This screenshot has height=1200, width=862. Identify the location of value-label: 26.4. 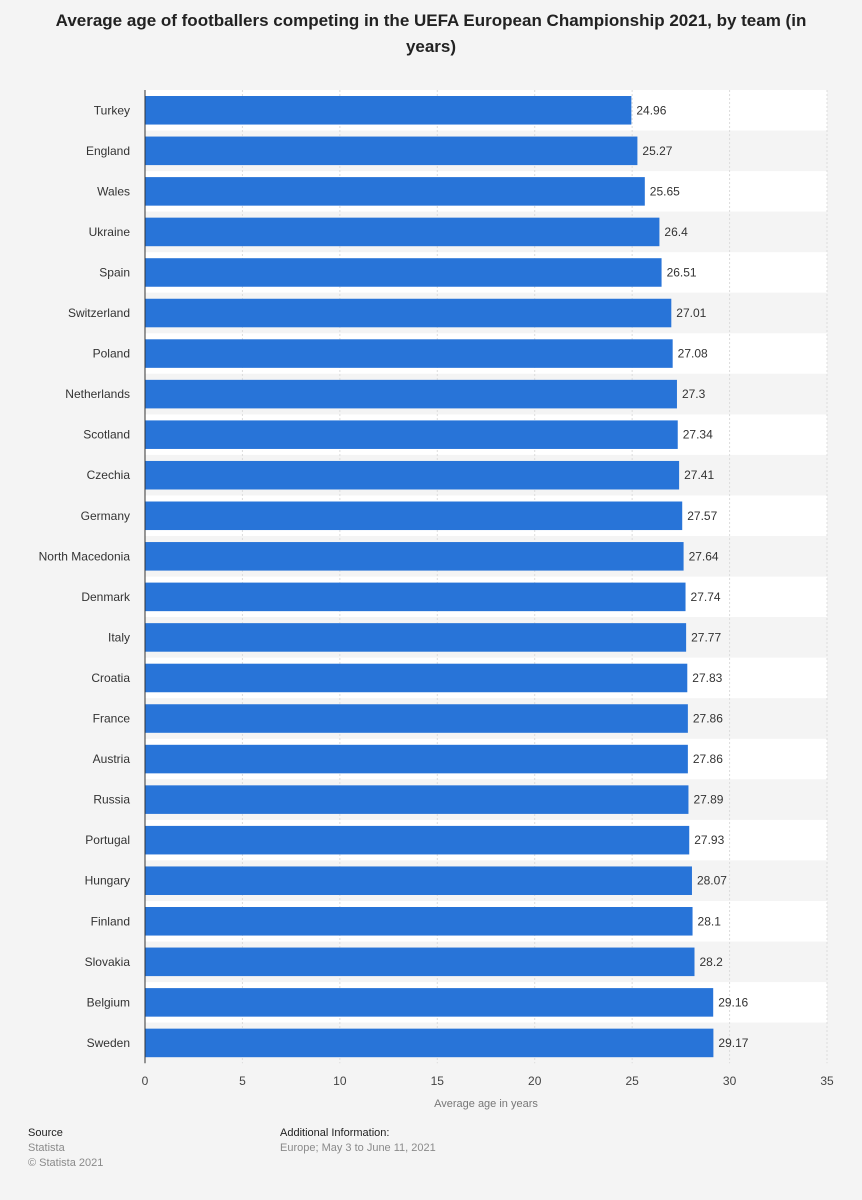
(676, 232).